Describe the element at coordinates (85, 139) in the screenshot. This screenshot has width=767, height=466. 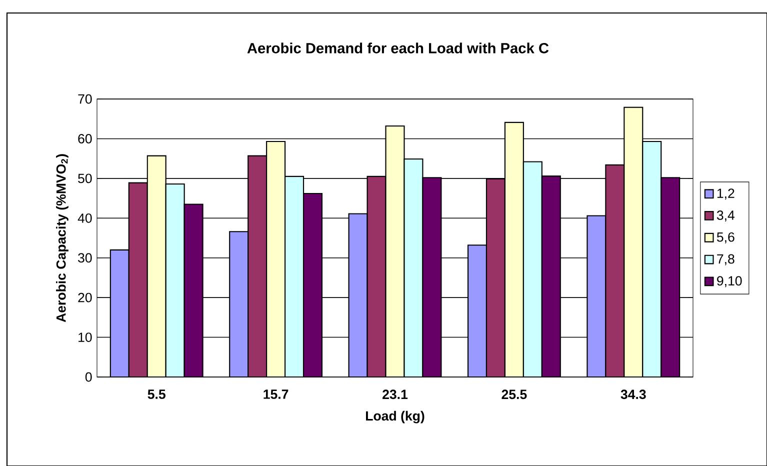
I see `y-tick-label: 60` at that location.